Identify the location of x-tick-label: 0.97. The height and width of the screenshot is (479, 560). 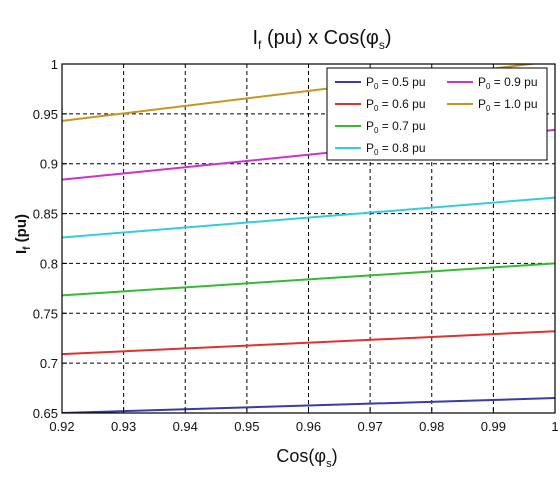
(369, 426).